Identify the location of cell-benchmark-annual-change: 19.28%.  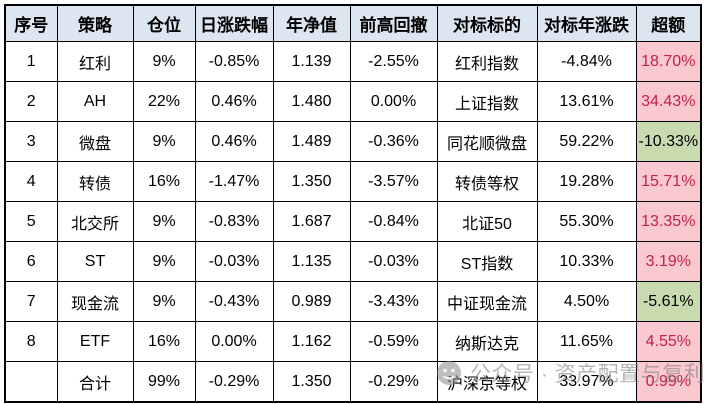
(586, 181).